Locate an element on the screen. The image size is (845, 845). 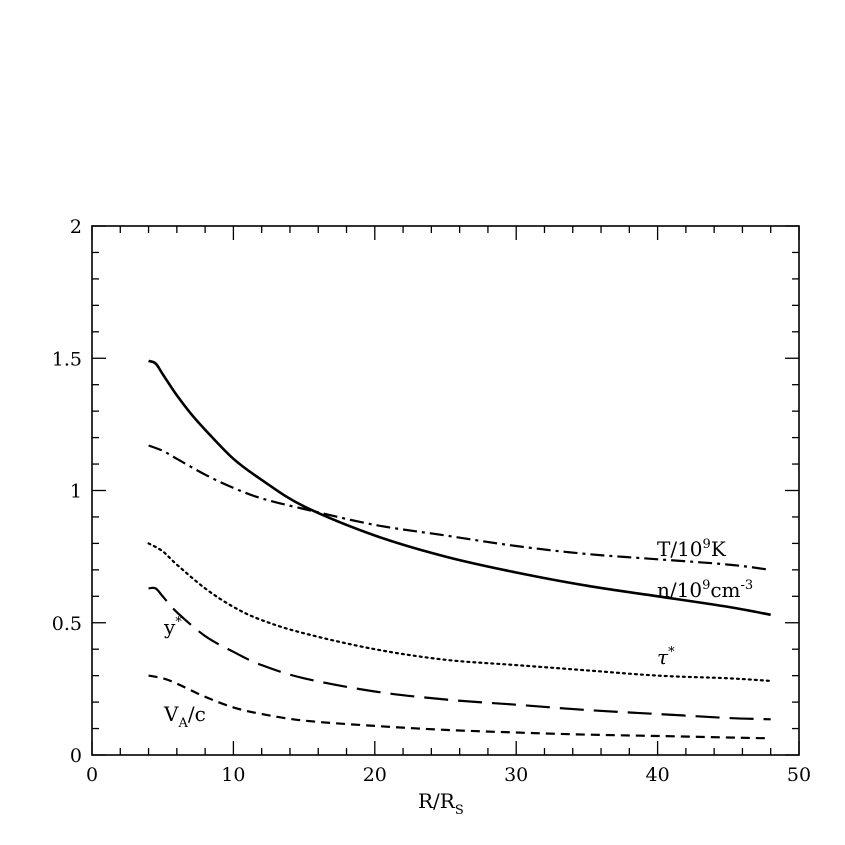
curve-label-n: n/109cm-3 is located at coordinates (705, 590).